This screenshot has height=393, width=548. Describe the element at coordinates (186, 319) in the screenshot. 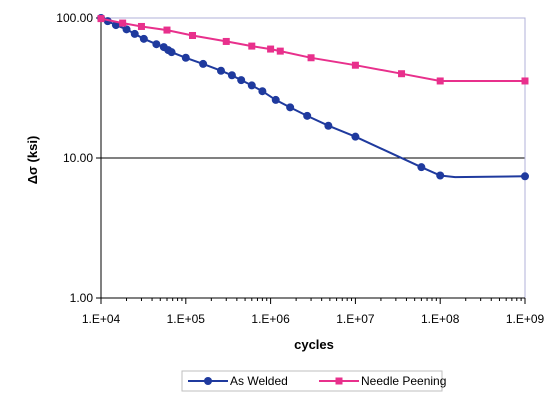

I see `x-tick-label: 1.E+05` at that location.